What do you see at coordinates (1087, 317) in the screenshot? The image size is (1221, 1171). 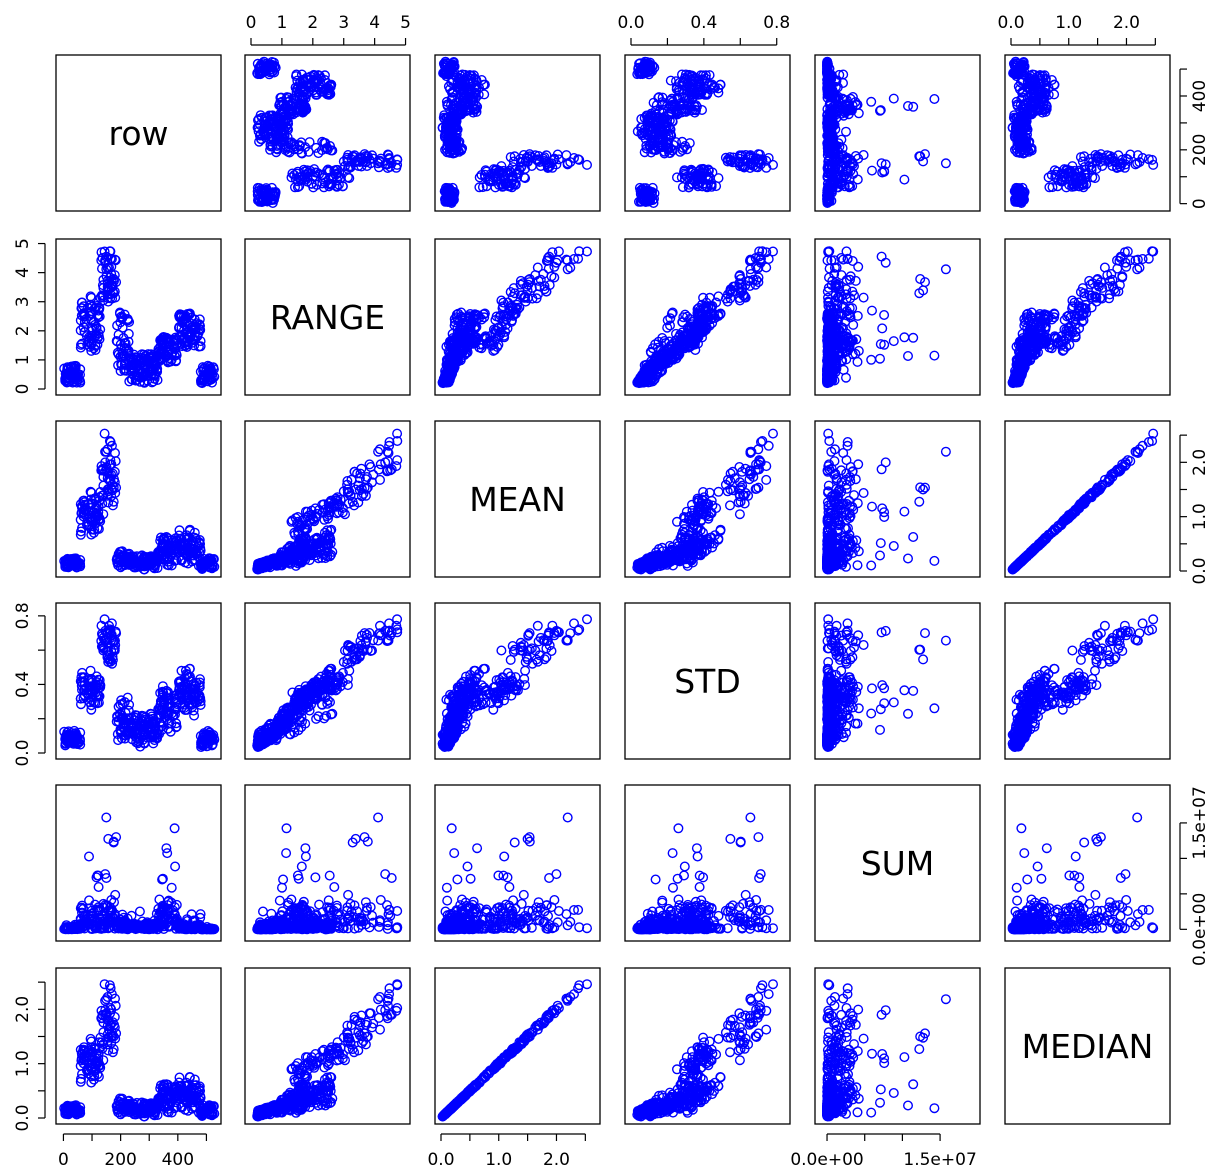 I see `panel-frame-range-vs-median` at bounding box center [1087, 317].